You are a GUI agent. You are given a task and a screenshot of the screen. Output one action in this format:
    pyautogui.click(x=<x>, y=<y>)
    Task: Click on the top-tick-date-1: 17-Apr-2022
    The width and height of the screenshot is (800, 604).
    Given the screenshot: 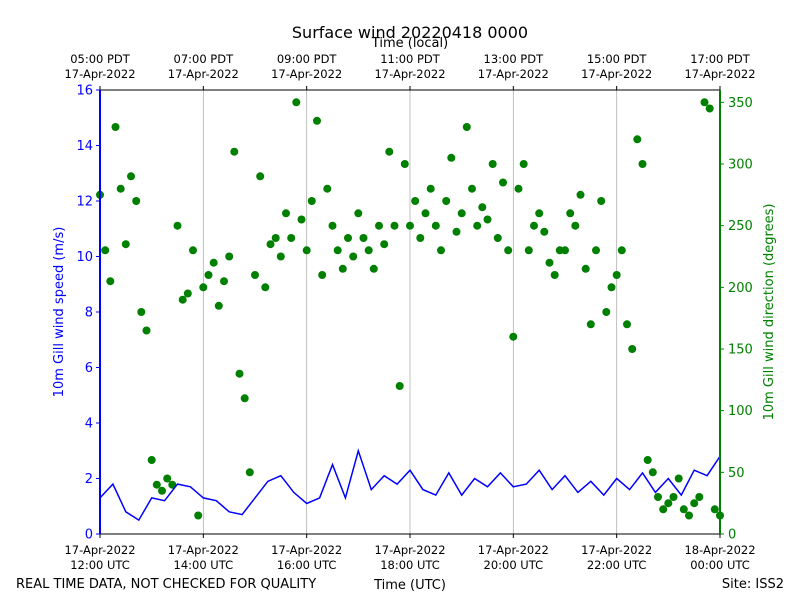 What is the action you would take?
    pyautogui.click(x=203, y=74)
    